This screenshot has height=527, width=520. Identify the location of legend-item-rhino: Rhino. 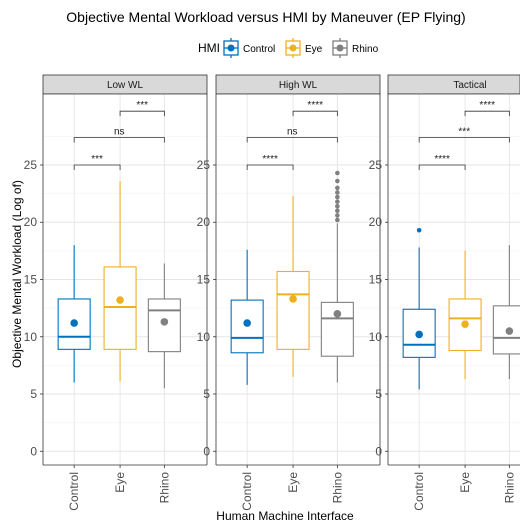
(355, 48).